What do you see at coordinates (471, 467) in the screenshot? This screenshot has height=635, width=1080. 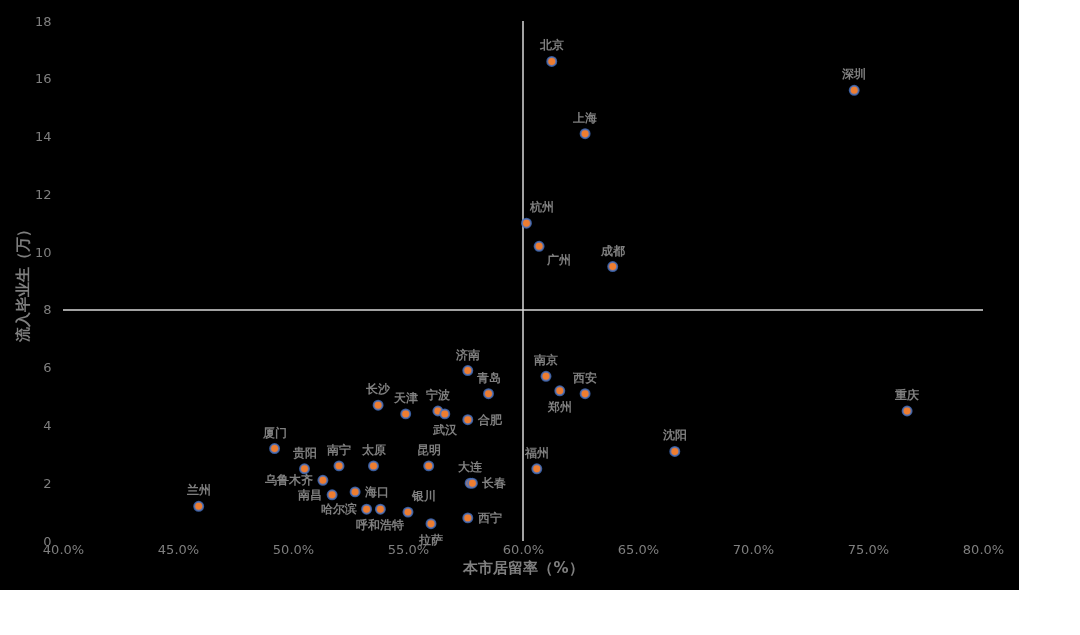 I see `annotation: 大连` at bounding box center [471, 467].